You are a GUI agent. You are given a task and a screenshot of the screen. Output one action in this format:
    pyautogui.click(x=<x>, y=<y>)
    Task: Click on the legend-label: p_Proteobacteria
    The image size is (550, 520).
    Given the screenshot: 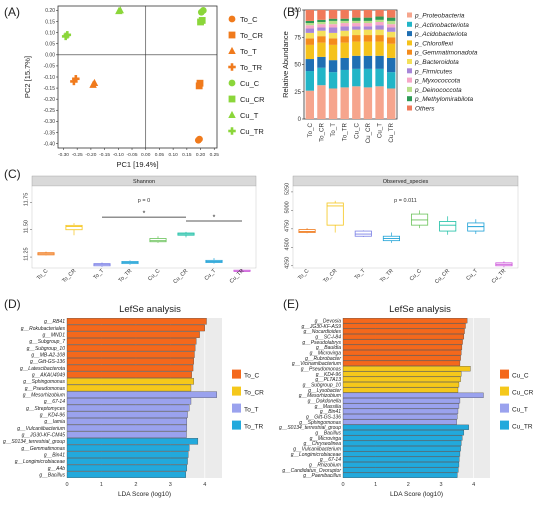 What is the action you would take?
    pyautogui.click(x=439, y=16)
    